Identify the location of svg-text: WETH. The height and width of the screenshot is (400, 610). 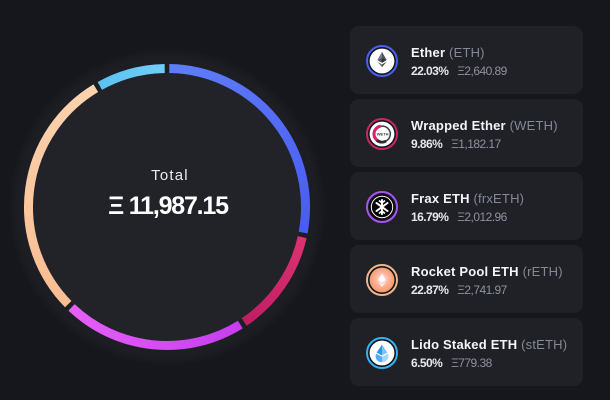
(382, 133).